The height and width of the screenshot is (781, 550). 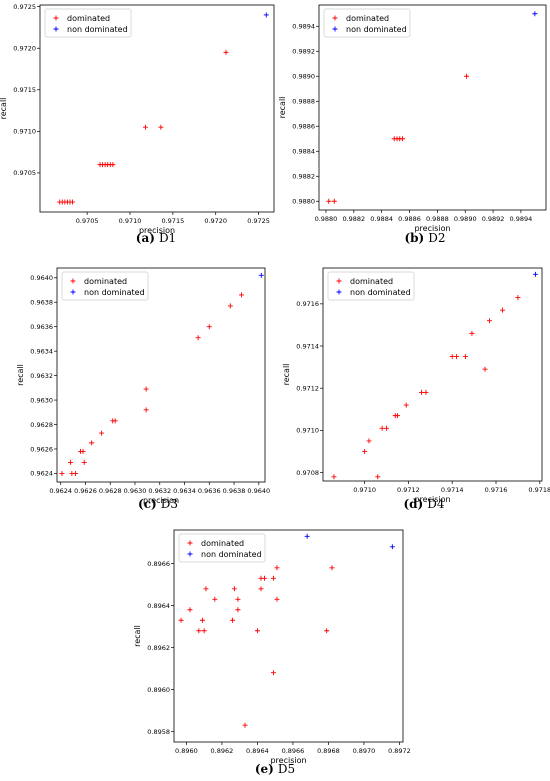 I want to click on x-tick-label: 0.9894, so click(x=521, y=219).